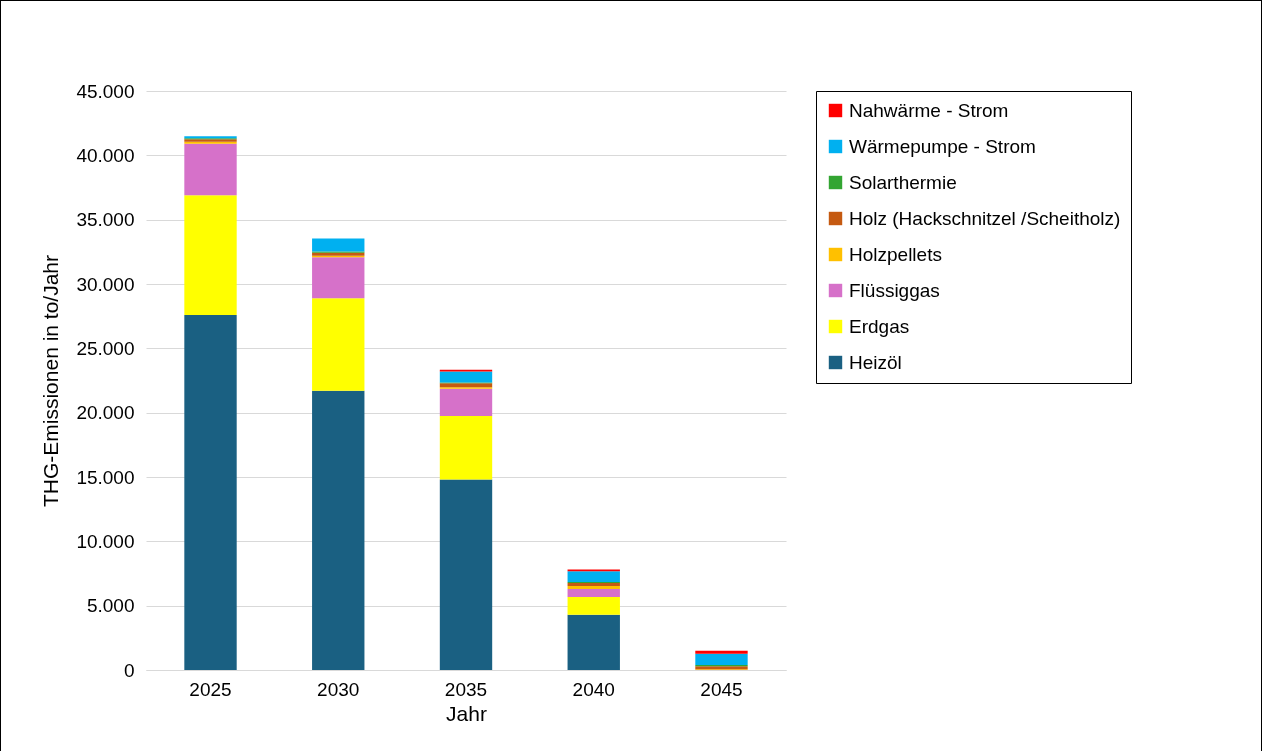  What do you see at coordinates (875, 362) in the screenshot?
I see `legend-label: Heizöl` at bounding box center [875, 362].